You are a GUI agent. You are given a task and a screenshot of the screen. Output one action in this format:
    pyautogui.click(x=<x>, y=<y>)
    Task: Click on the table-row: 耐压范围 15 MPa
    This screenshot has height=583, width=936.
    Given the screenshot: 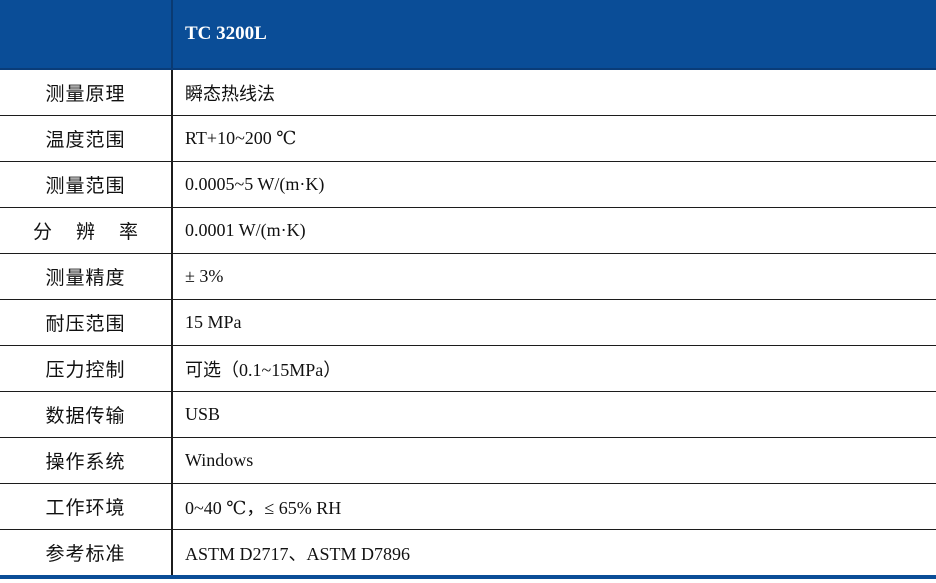 What is the action you would take?
    pyautogui.click(x=468, y=322)
    